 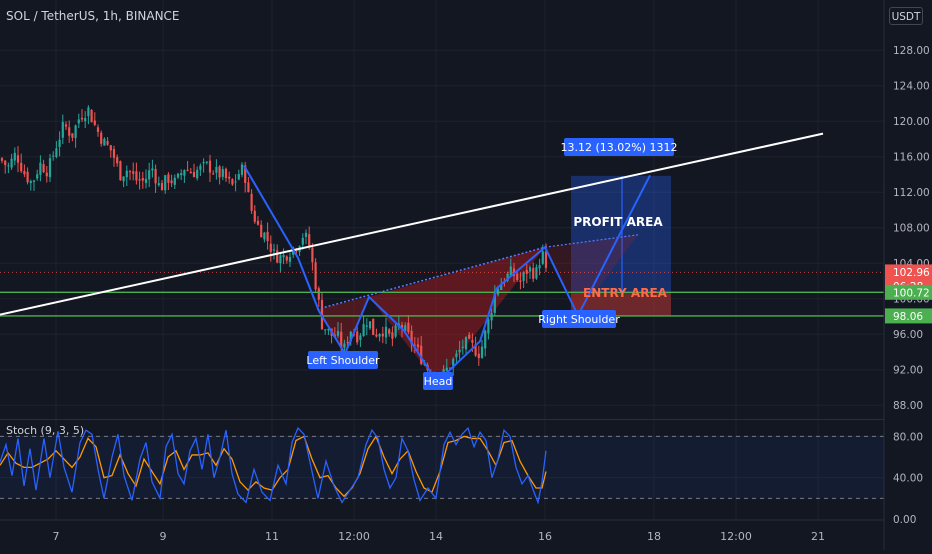 I want to click on price-tick-label: 92.00, so click(x=908, y=371).